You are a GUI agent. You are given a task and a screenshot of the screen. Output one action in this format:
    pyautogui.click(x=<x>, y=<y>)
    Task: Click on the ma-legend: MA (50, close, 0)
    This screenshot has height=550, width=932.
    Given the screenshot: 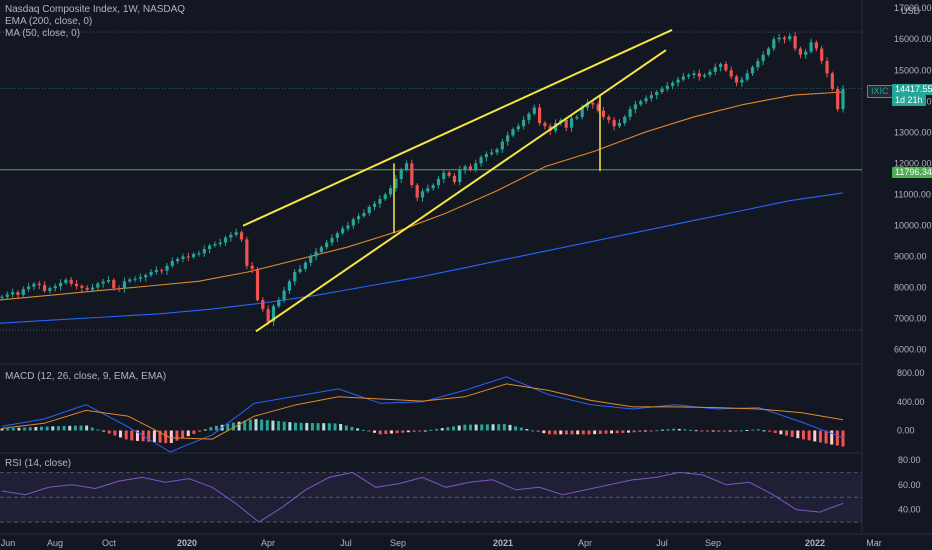 What is the action you would take?
    pyautogui.click(x=43, y=33)
    